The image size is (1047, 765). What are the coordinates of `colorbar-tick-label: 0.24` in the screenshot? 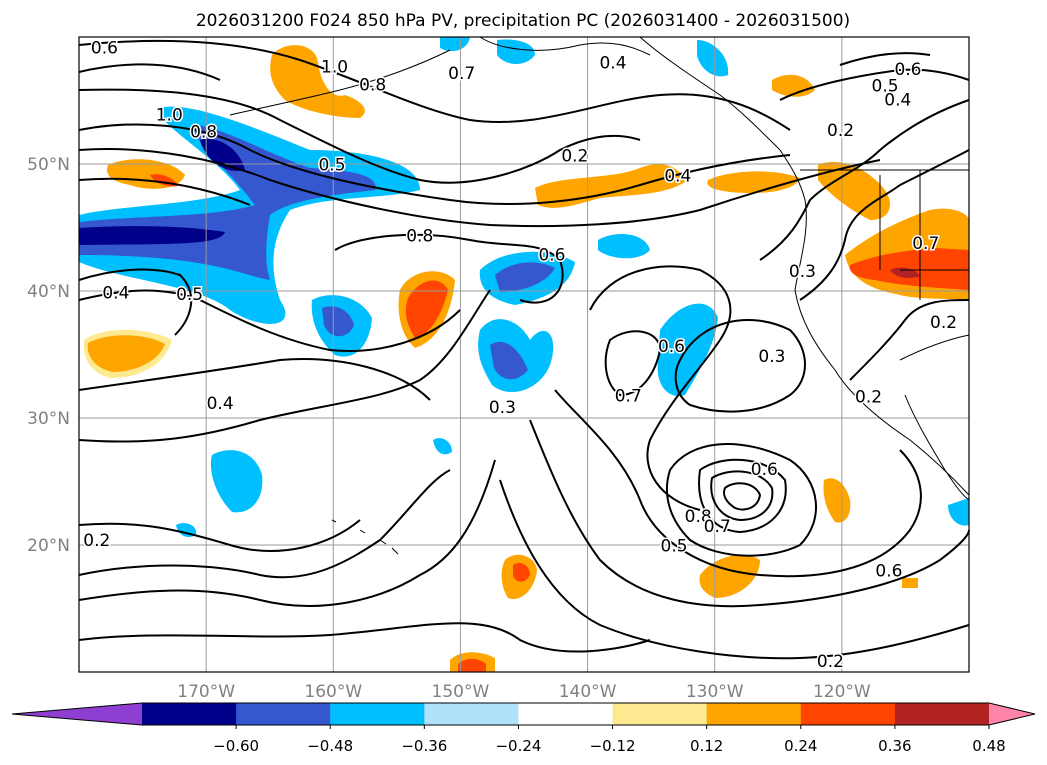 It's located at (800, 746).